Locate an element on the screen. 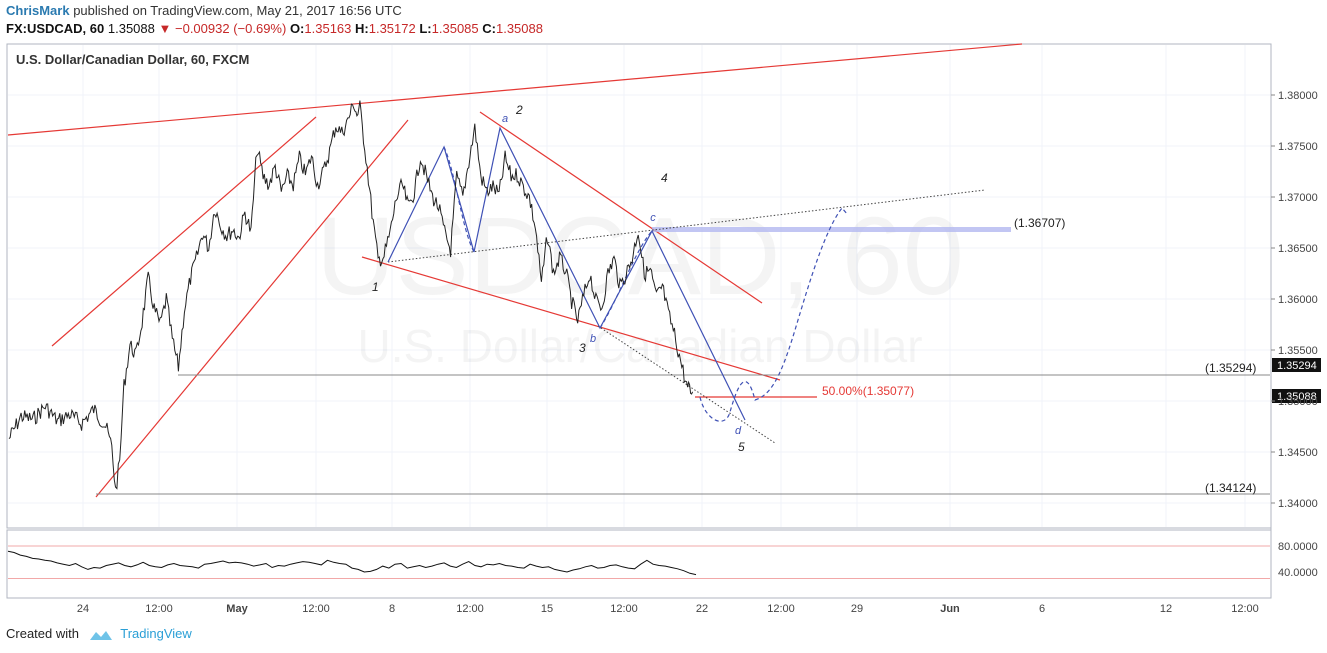 The image size is (1327, 653). resistance-band is located at coordinates (831, 229).